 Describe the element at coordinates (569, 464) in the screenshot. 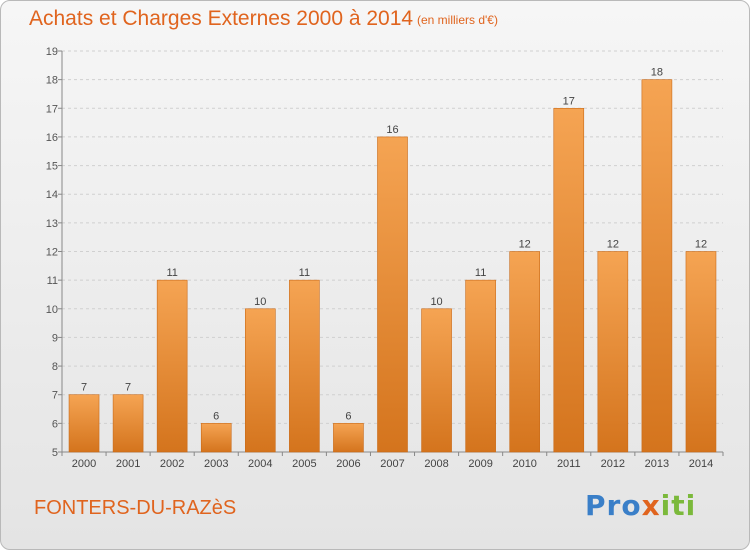

I see `x-tick-label: 2011` at that location.